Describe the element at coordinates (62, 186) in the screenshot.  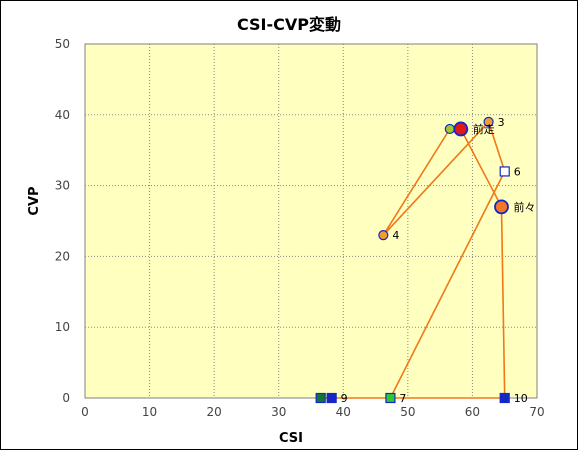
I see `y-tick-label: 30` at that location.